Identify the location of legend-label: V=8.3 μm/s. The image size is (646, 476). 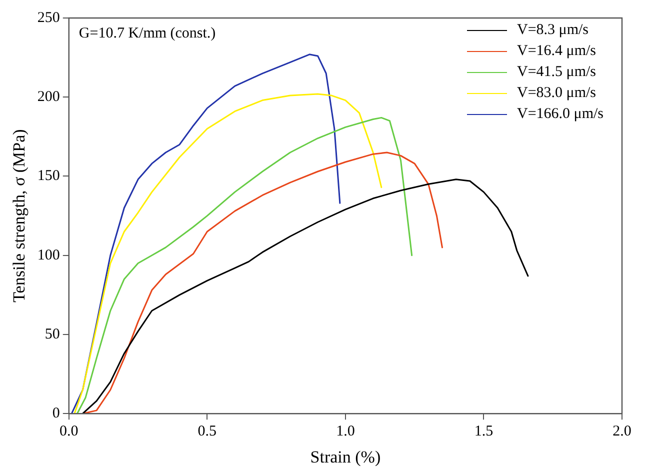
(553, 30).